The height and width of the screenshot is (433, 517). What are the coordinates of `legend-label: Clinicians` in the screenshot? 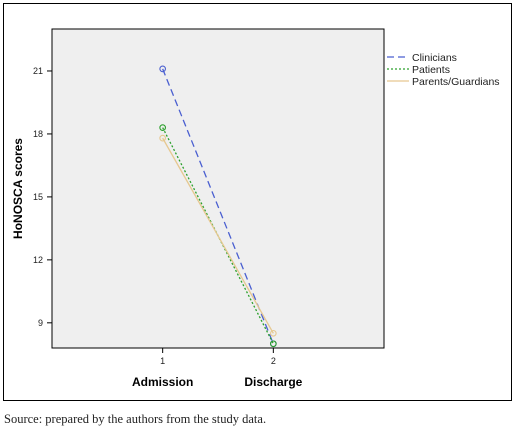 It's located at (434, 58).